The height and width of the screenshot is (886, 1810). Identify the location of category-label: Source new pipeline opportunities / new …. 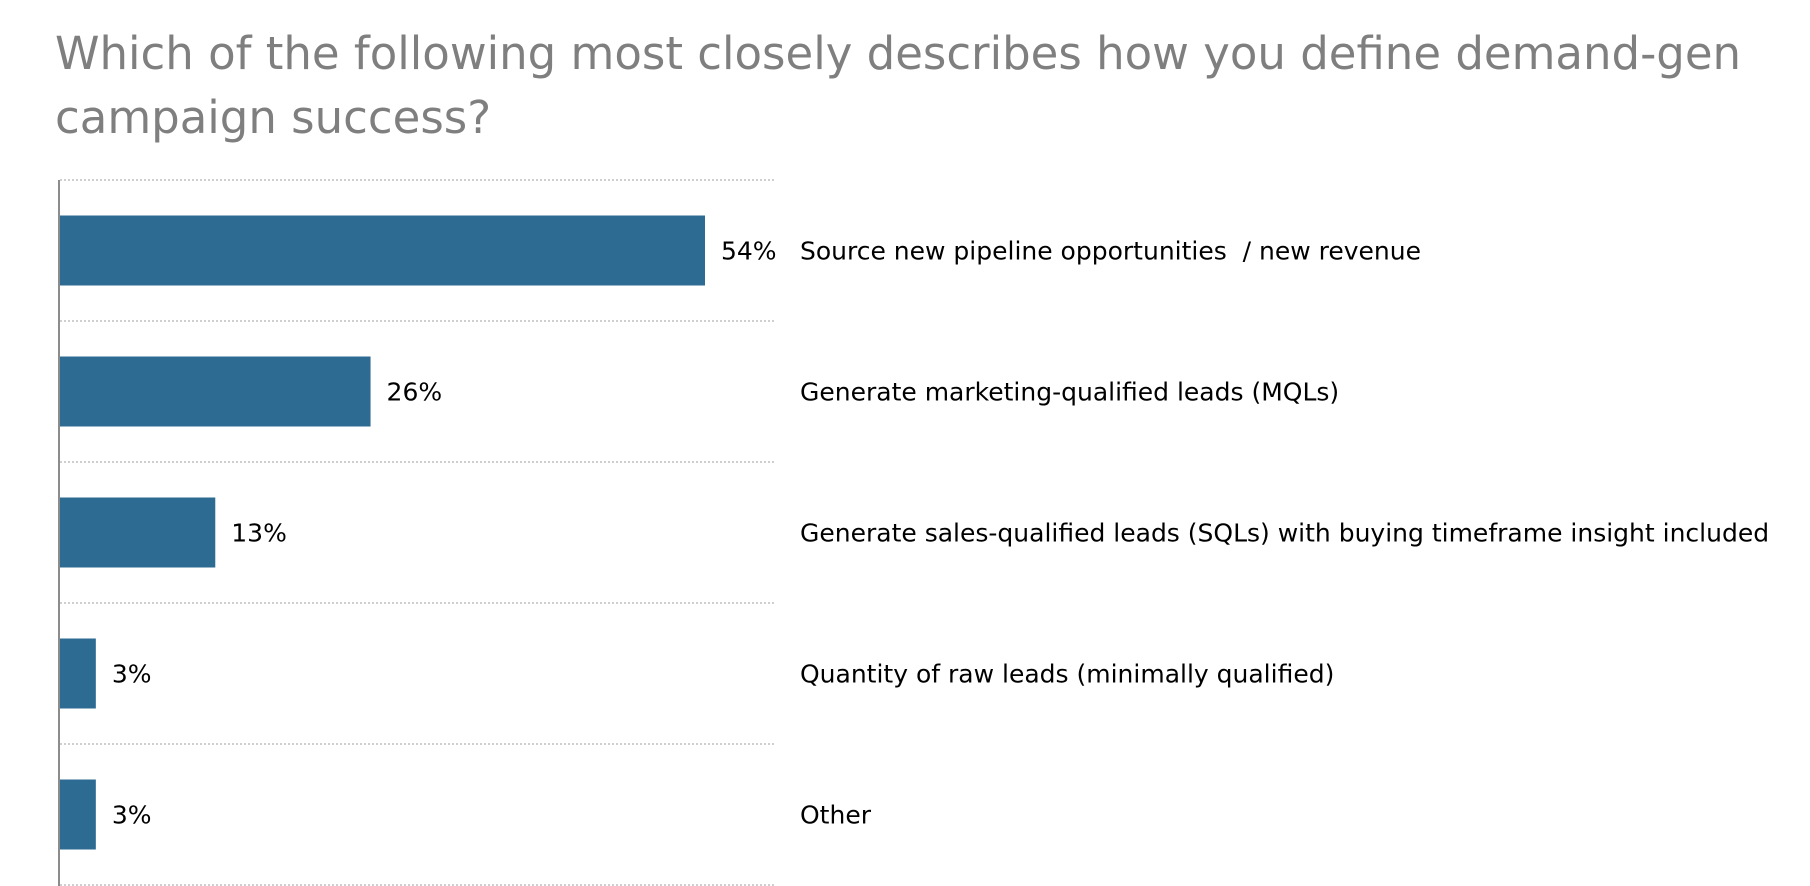
(1110, 251).